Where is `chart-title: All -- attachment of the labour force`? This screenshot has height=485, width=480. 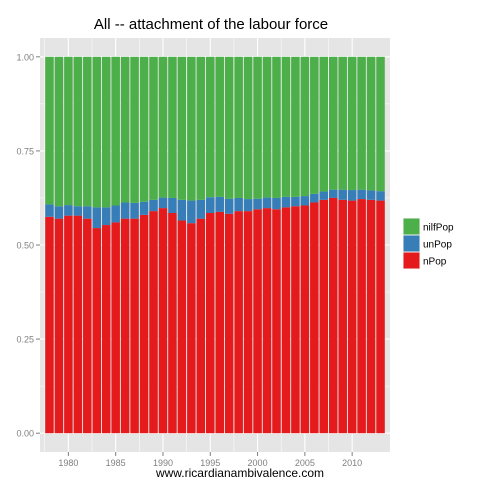 chart-title: All -- attachment of the labour force is located at coordinates (211, 24).